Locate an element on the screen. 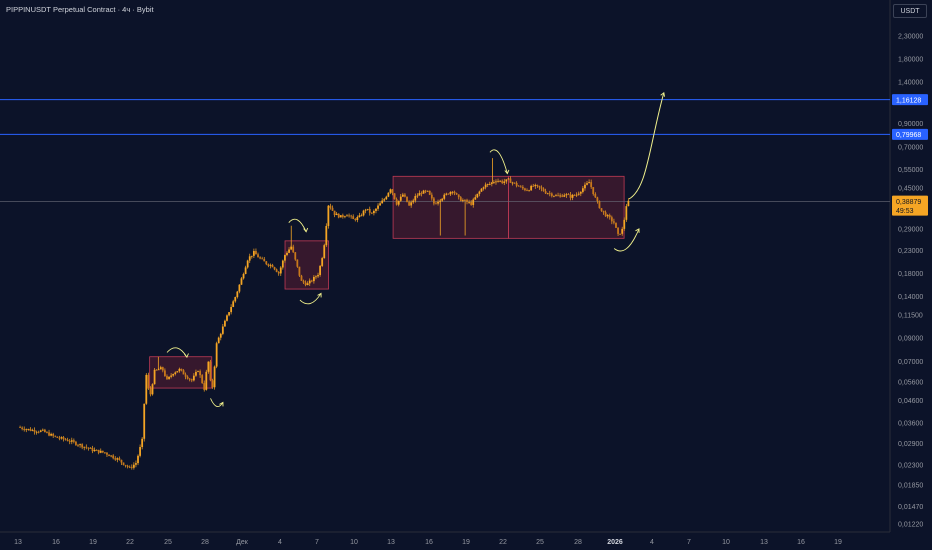  projection-arrow is located at coordinates (646, 146).